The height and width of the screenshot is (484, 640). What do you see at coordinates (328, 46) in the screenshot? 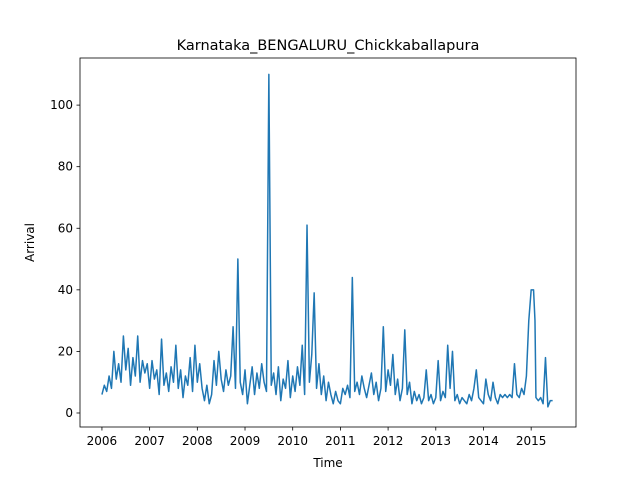
I see `chart-title: Karnataka_BENGALURU_Chickkaballapura` at bounding box center [328, 46].